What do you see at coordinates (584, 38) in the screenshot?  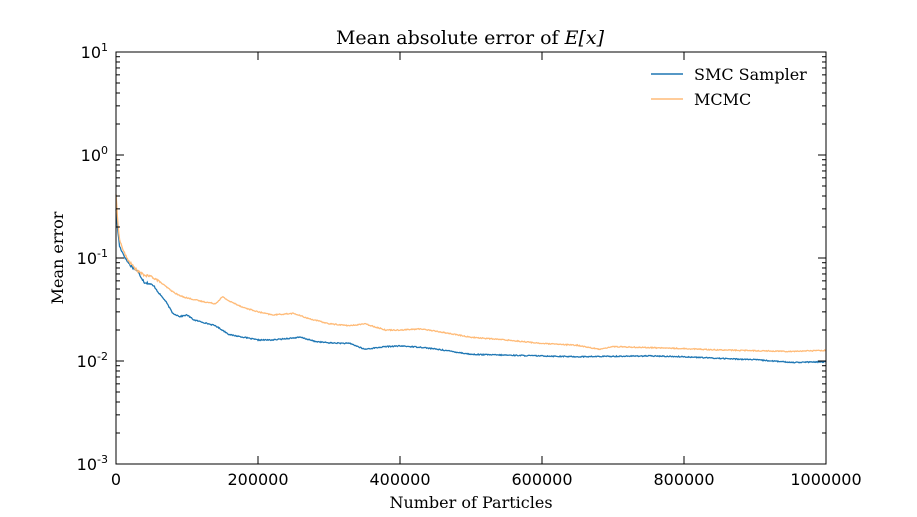 I see `chart-title-math: E[x]` at bounding box center [584, 38].